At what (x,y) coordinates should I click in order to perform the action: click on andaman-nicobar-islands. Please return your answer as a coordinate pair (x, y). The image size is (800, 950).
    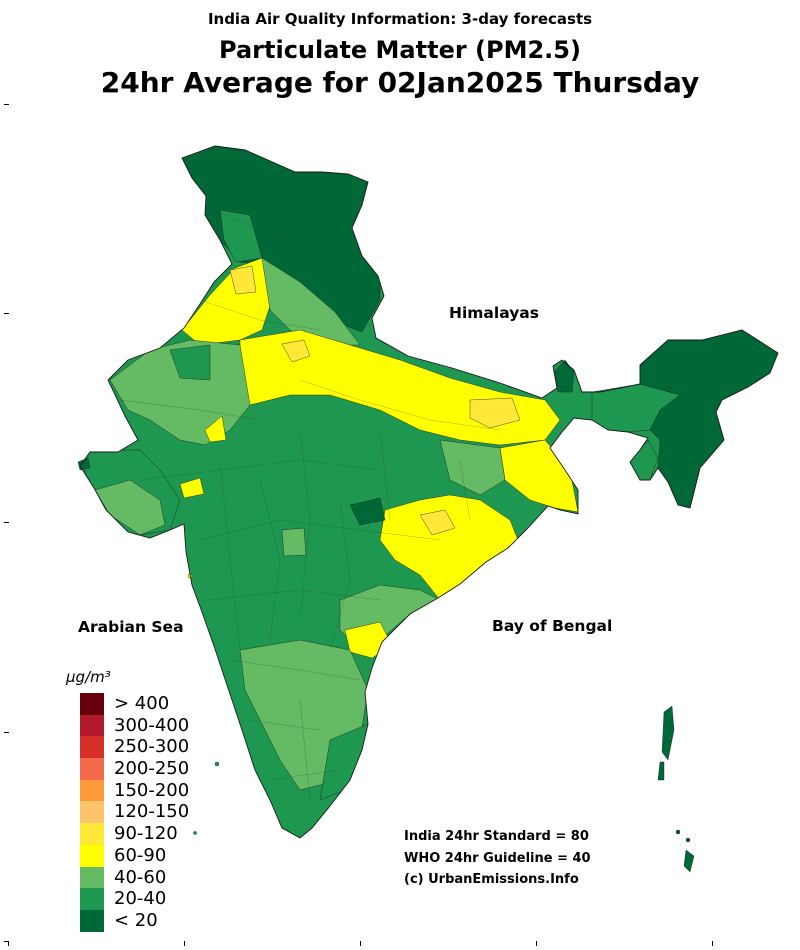
    Looking at the image, I should click on (676, 789).